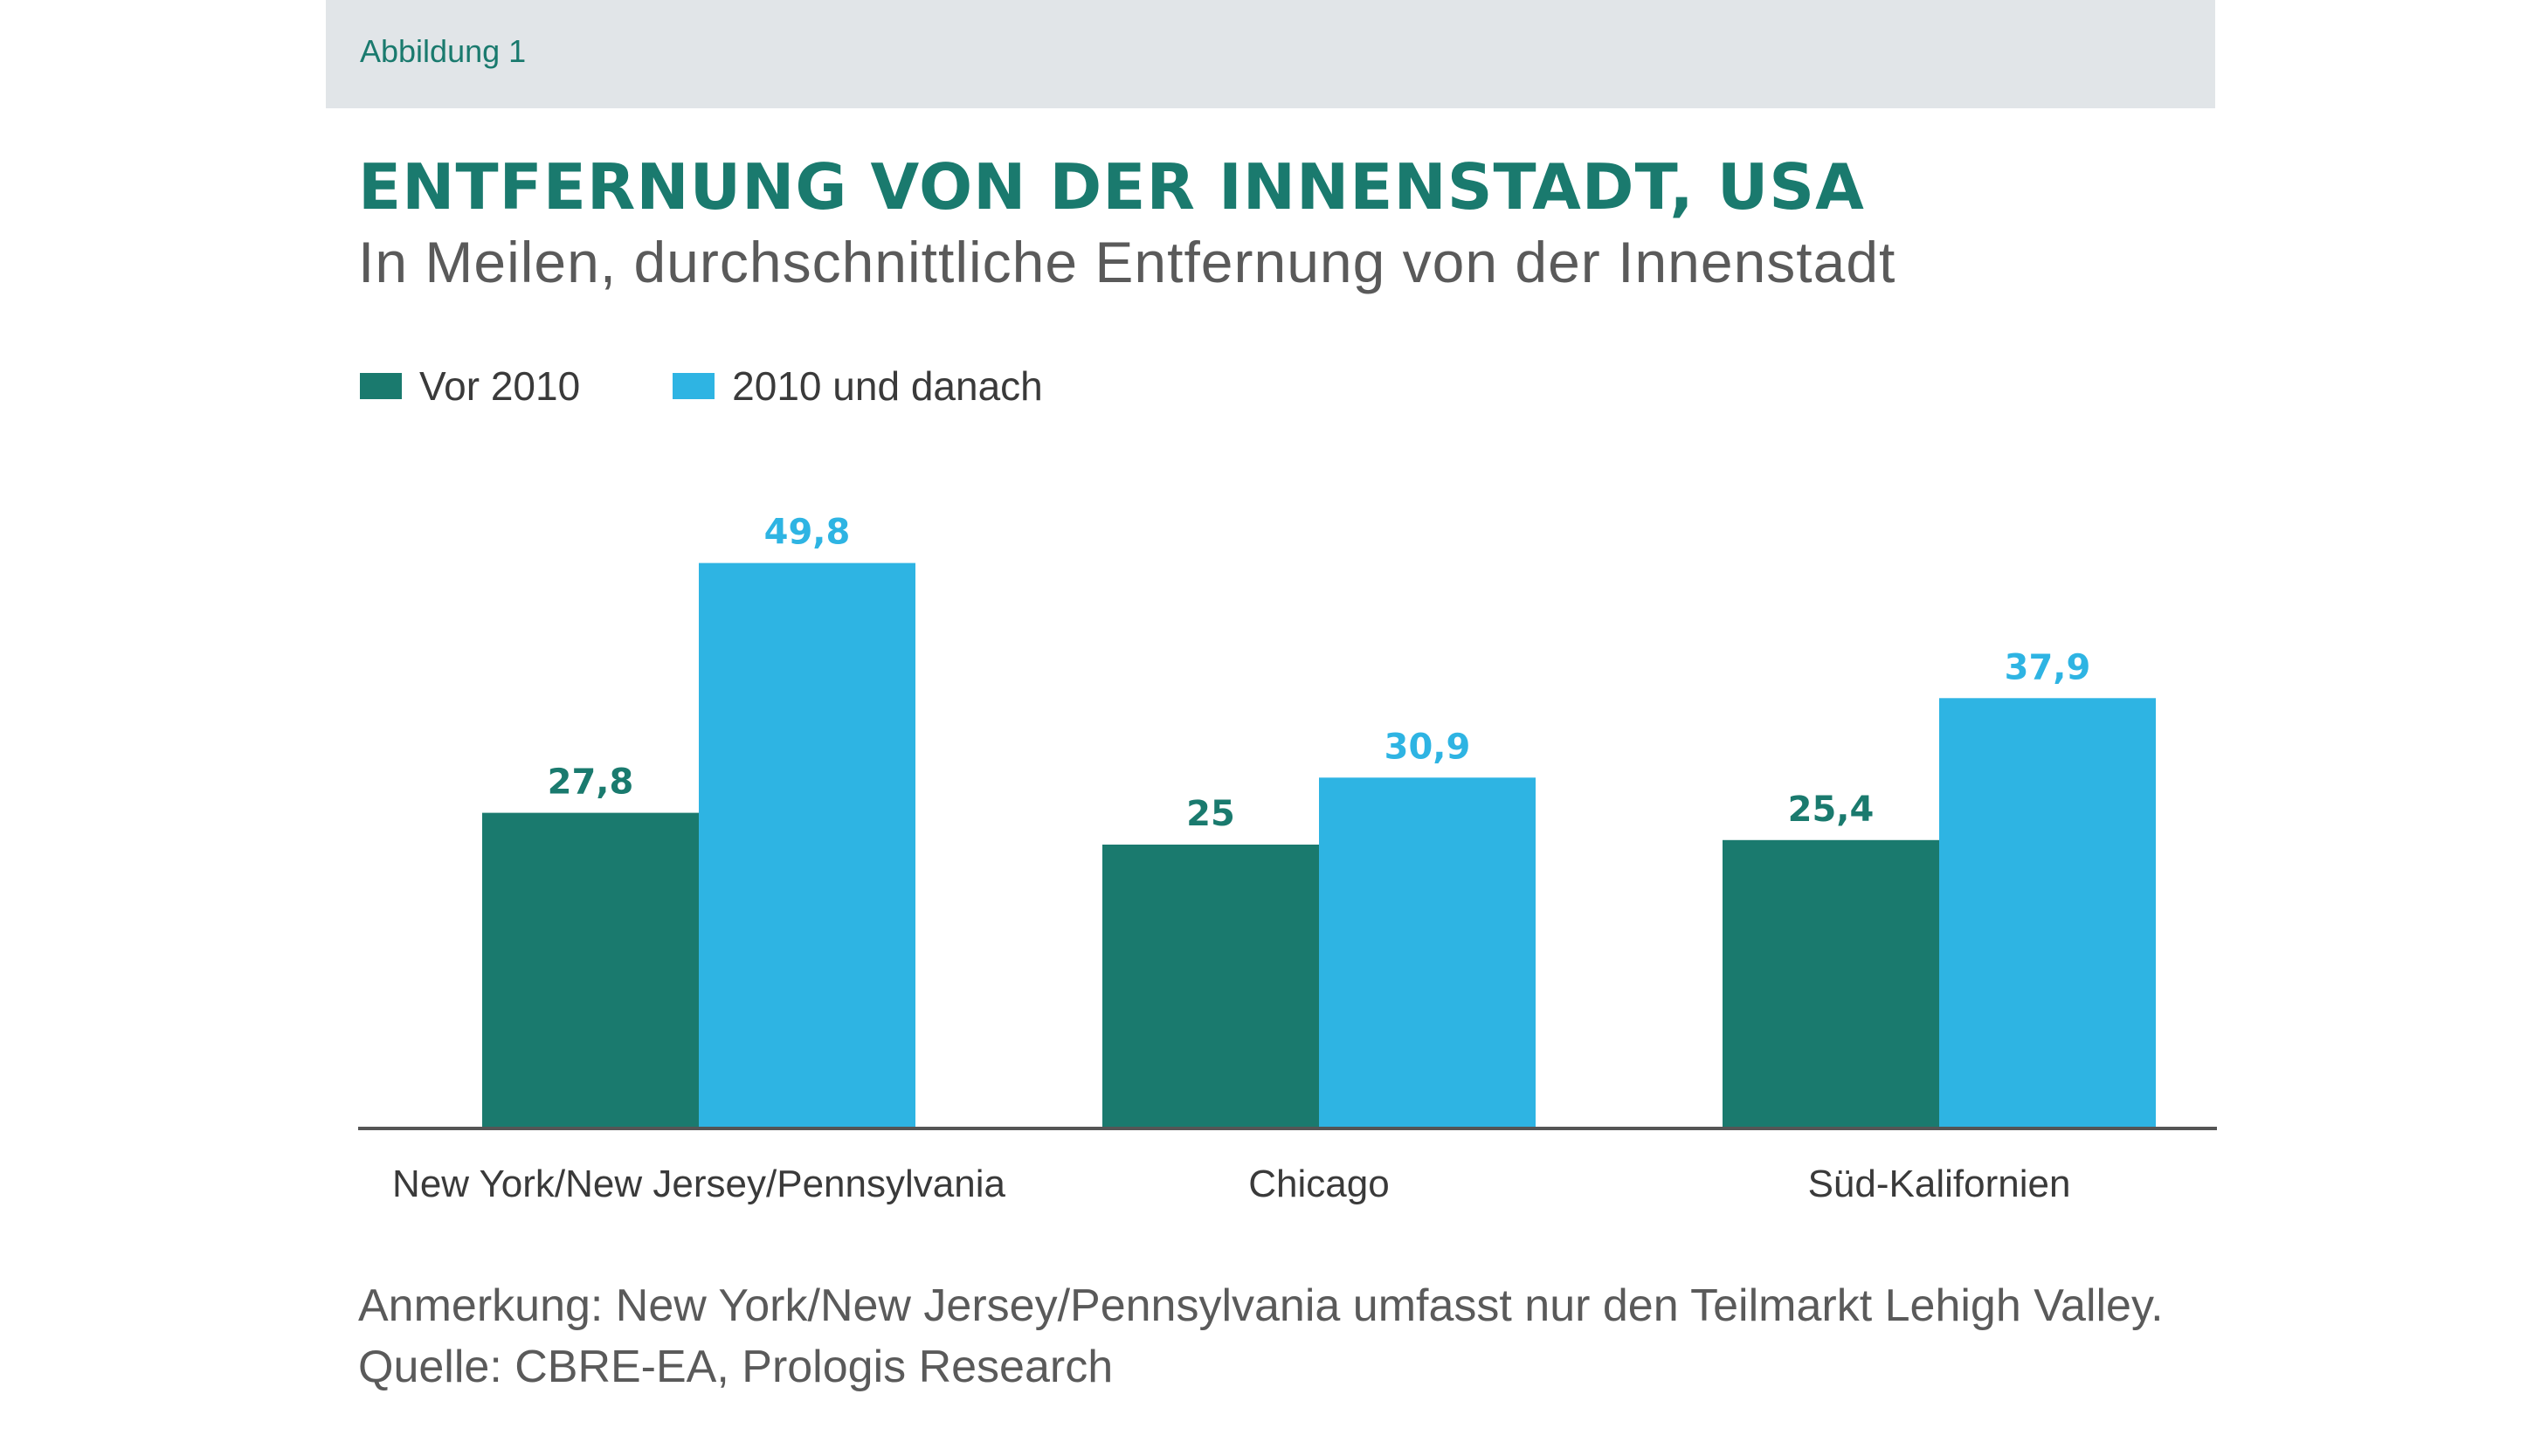 This screenshot has width=2548, height=1456. What do you see at coordinates (1831, 983) in the screenshot?
I see `bar-sued-kalifornien-vor-2010` at bounding box center [1831, 983].